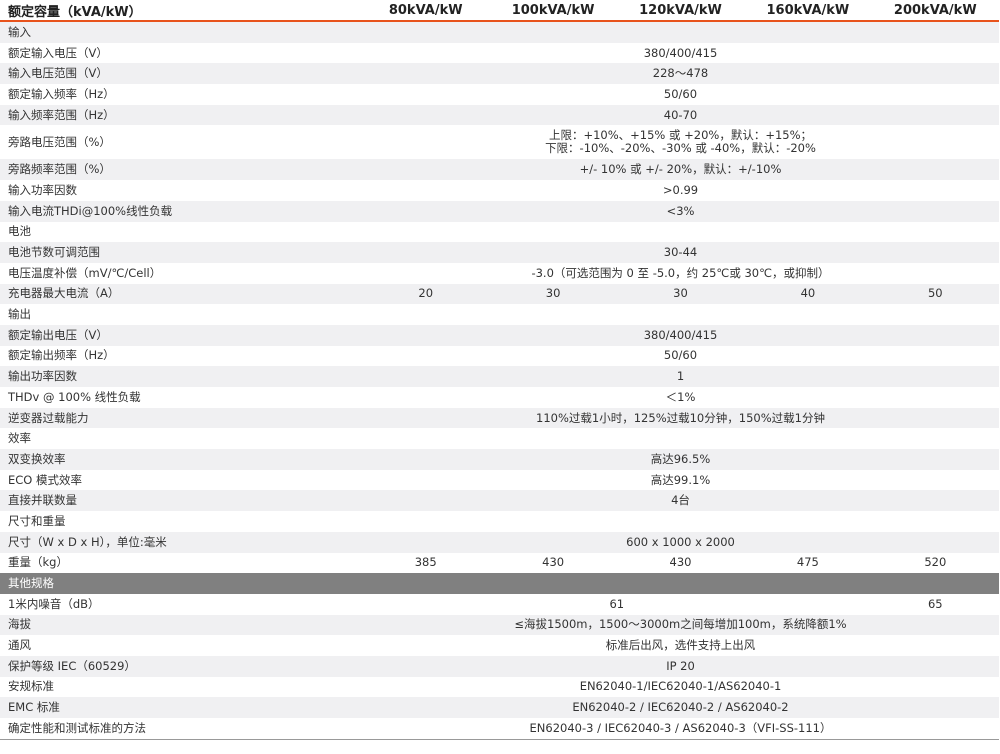 The height and width of the screenshot is (754, 1000). I want to click on value-cell: 20, so click(426, 294).